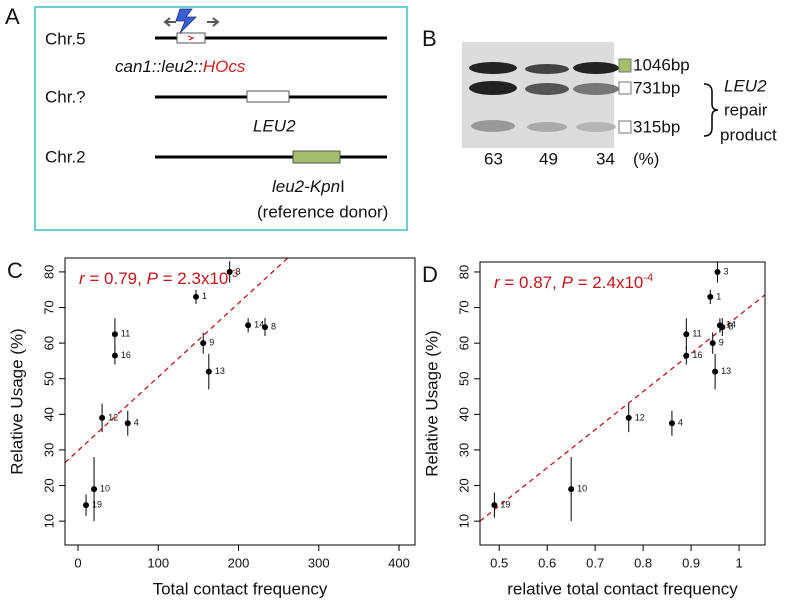 The height and width of the screenshot is (602, 797). Describe the element at coordinates (499, 562) in the screenshot. I see `x-tick-label: 0.5` at that location.